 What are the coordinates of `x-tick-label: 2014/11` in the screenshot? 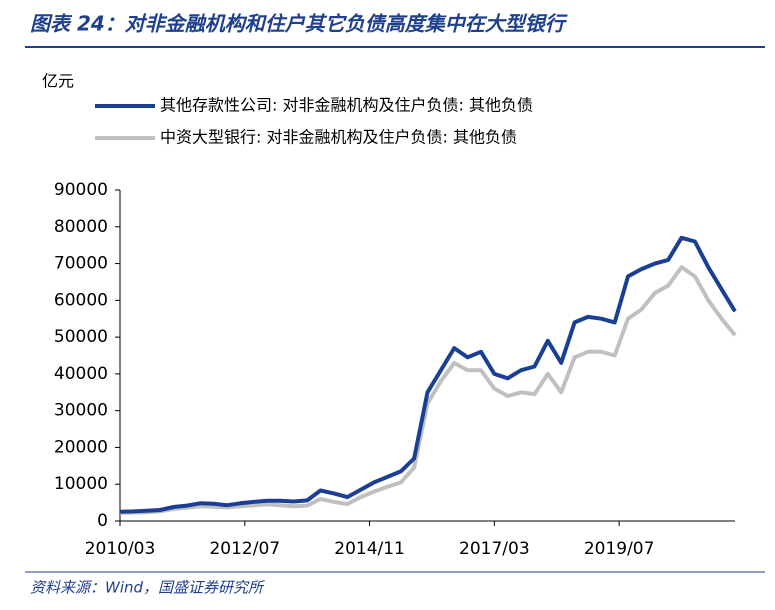 It's located at (369, 549).